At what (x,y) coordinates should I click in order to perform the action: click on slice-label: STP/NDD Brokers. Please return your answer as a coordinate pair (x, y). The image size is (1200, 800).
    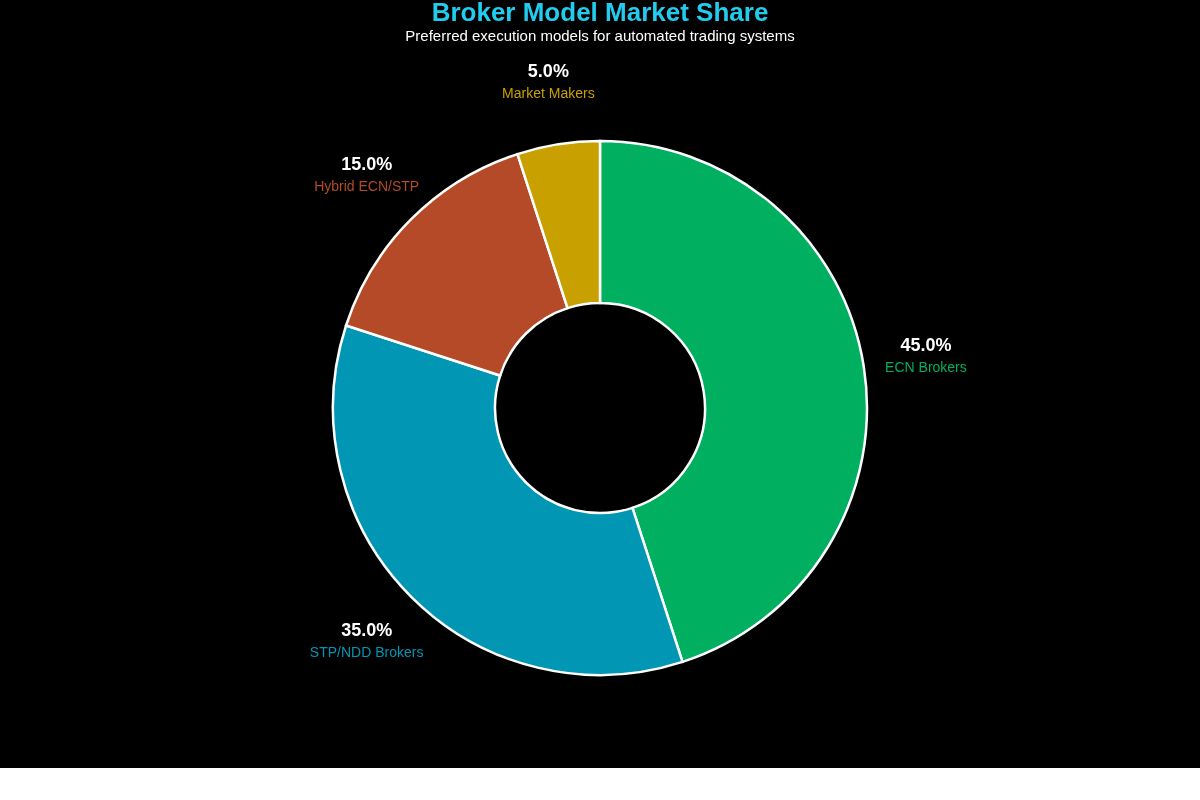
    Looking at the image, I should click on (366, 652).